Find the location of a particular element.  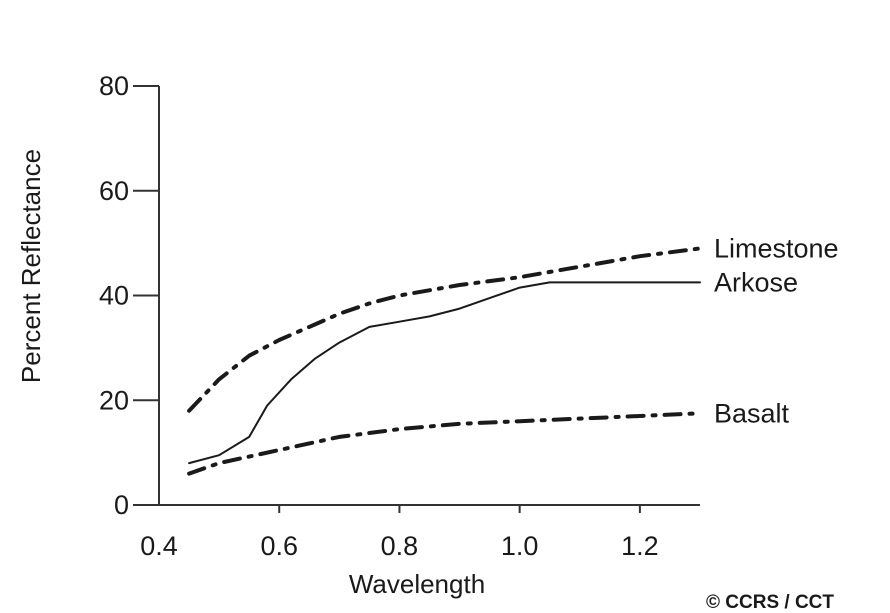

y-tick-label: 0 is located at coordinates (121, 505).